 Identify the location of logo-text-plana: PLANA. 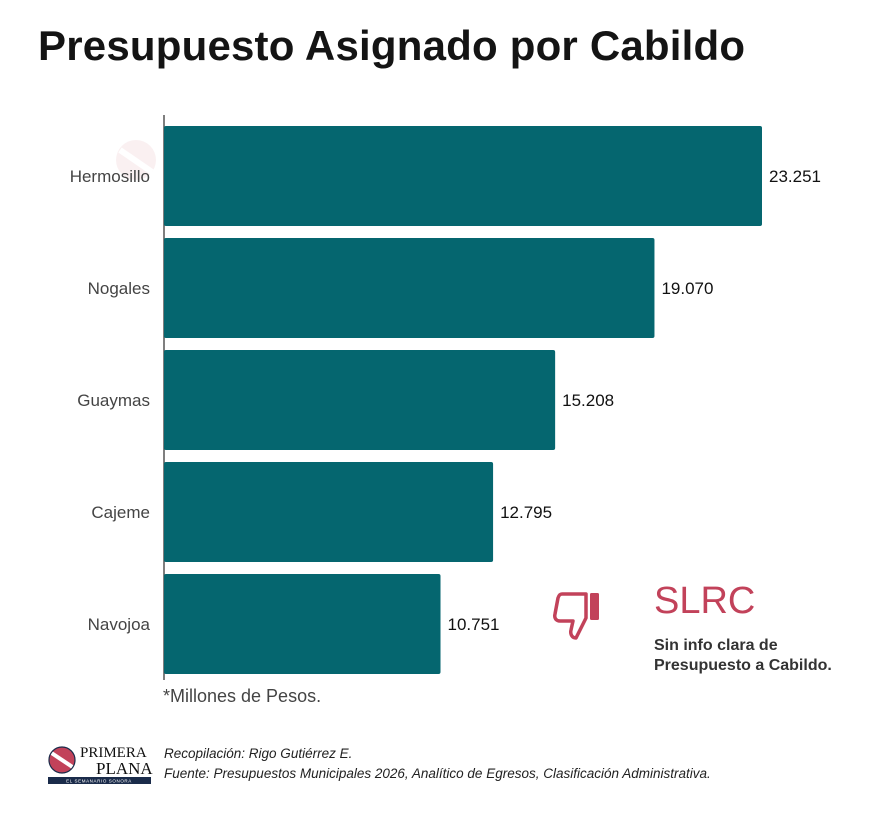
(124, 768).